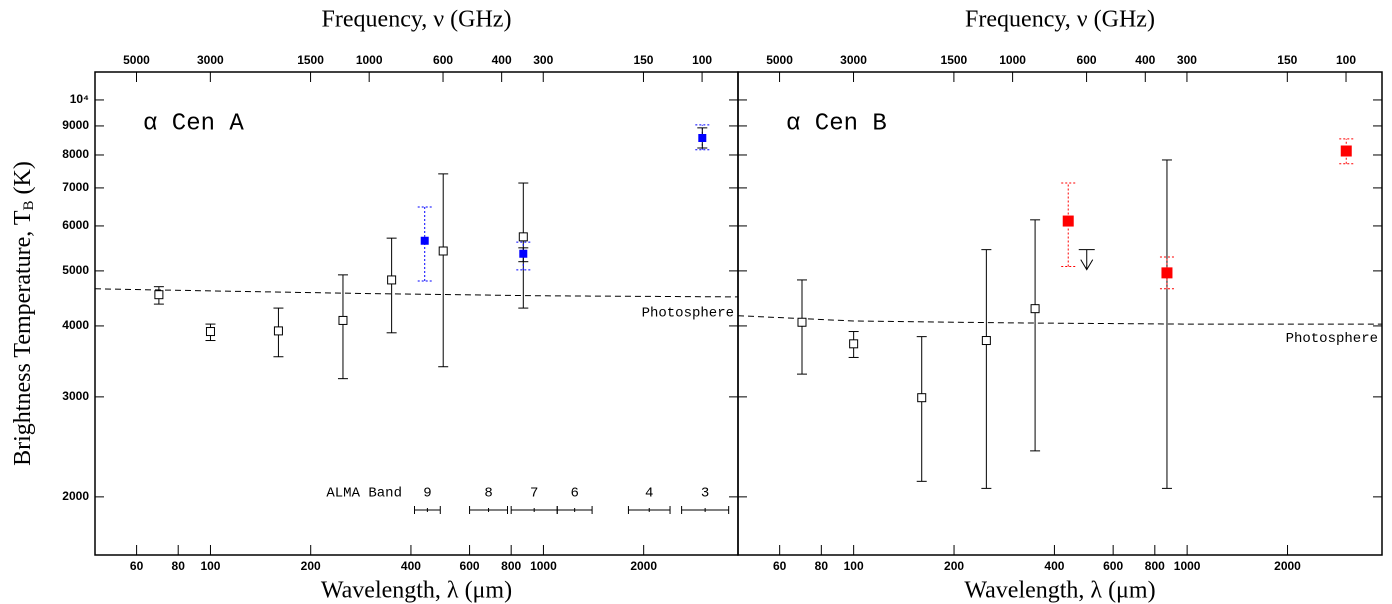 The width and height of the screenshot is (1392, 604). I want to click on y-tick-label: 3000, so click(75, 396).